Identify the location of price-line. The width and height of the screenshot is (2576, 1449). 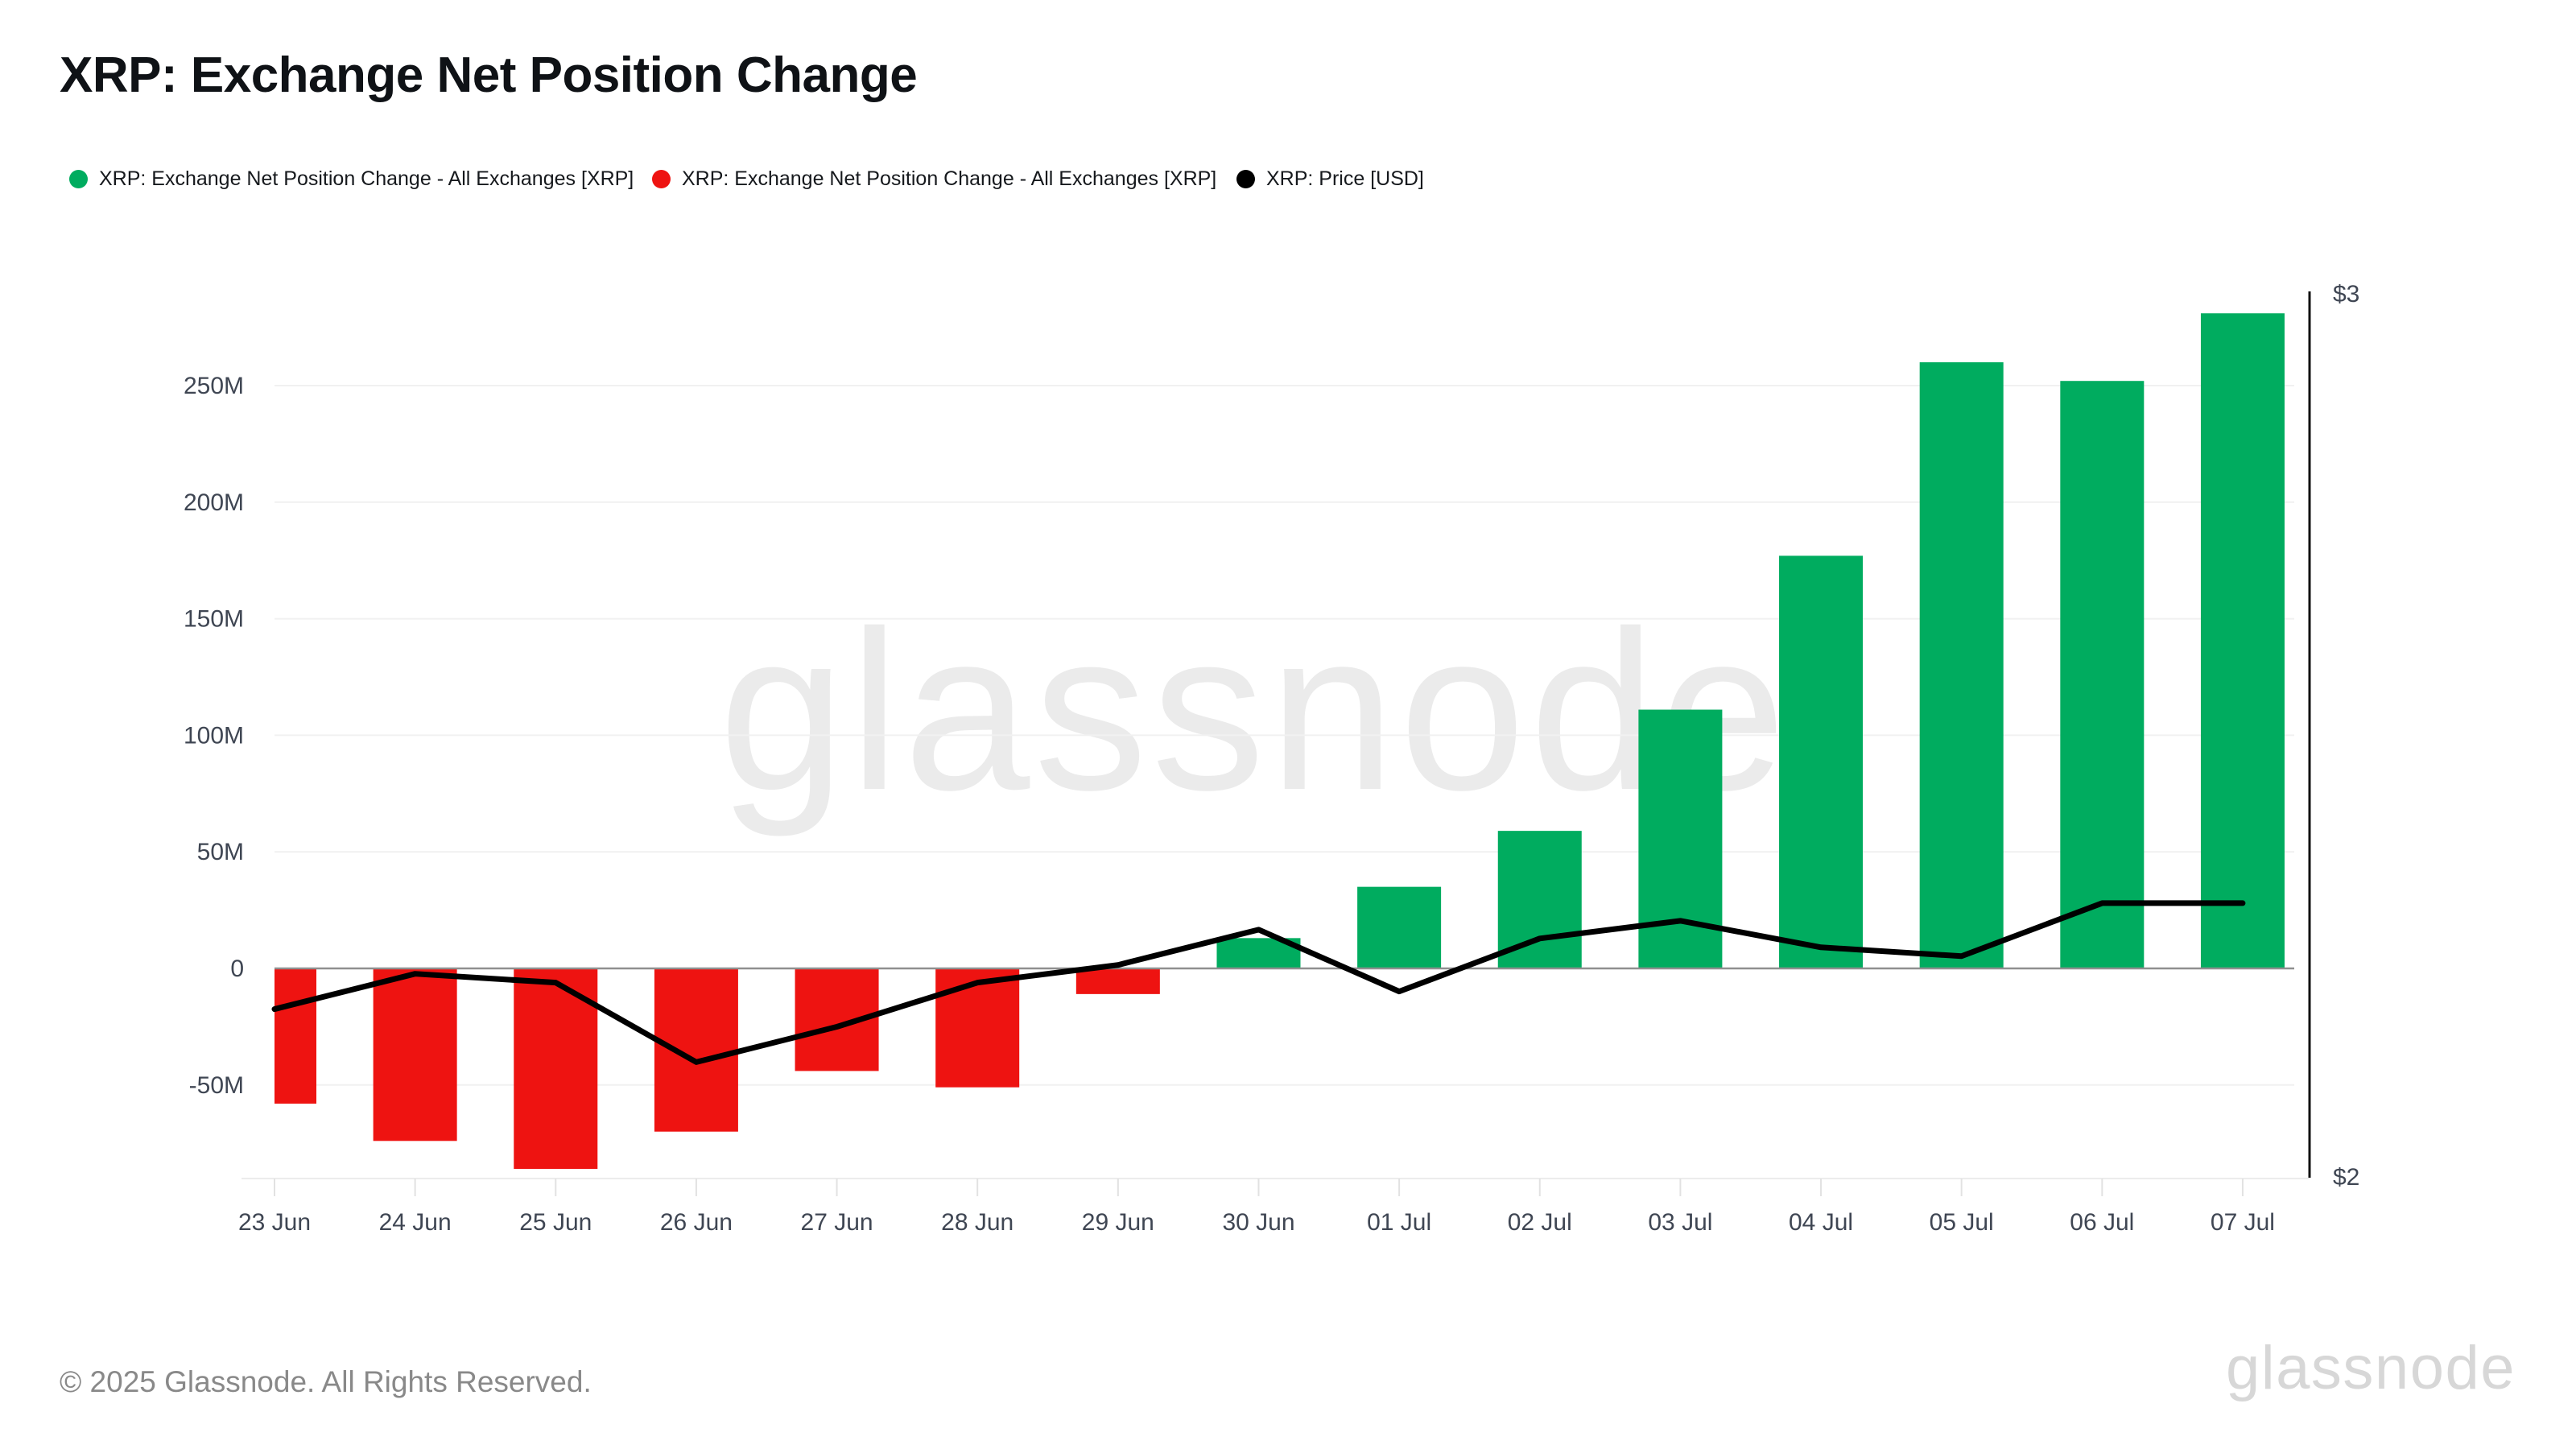
(1258, 982).